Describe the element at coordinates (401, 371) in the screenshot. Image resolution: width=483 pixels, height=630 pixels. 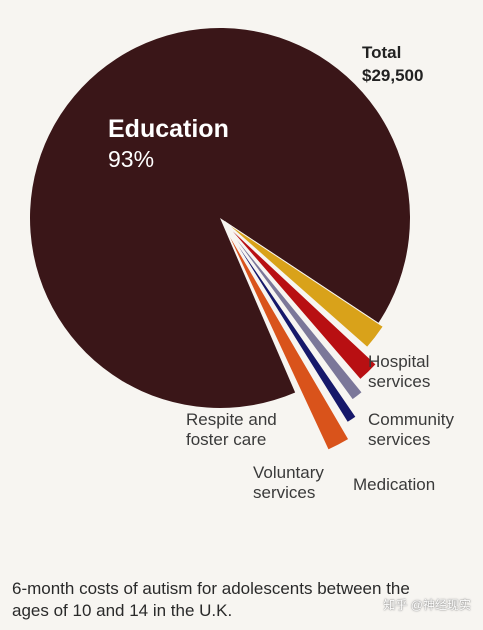
I see `slice-label-hospital-services: Hospital services` at that location.